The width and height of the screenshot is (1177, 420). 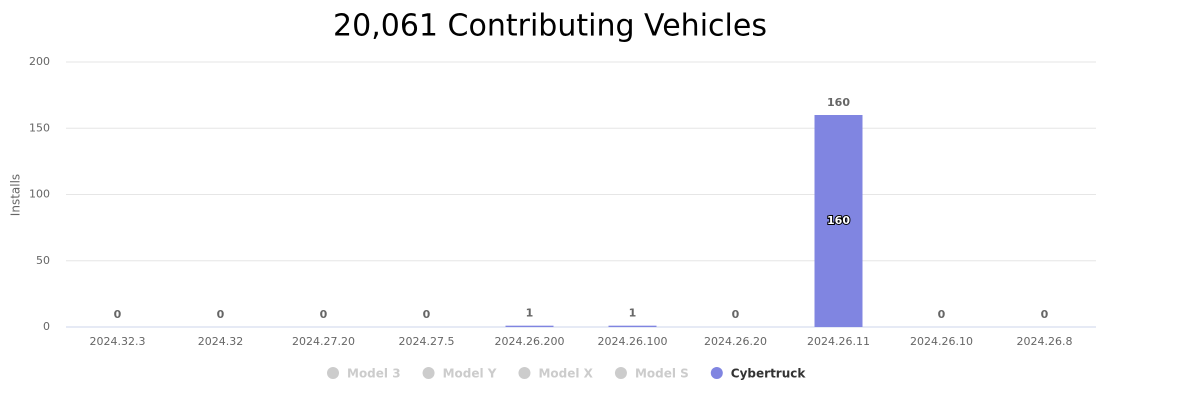 I want to click on x-tick-label: 2024.26.20, so click(x=735, y=341).